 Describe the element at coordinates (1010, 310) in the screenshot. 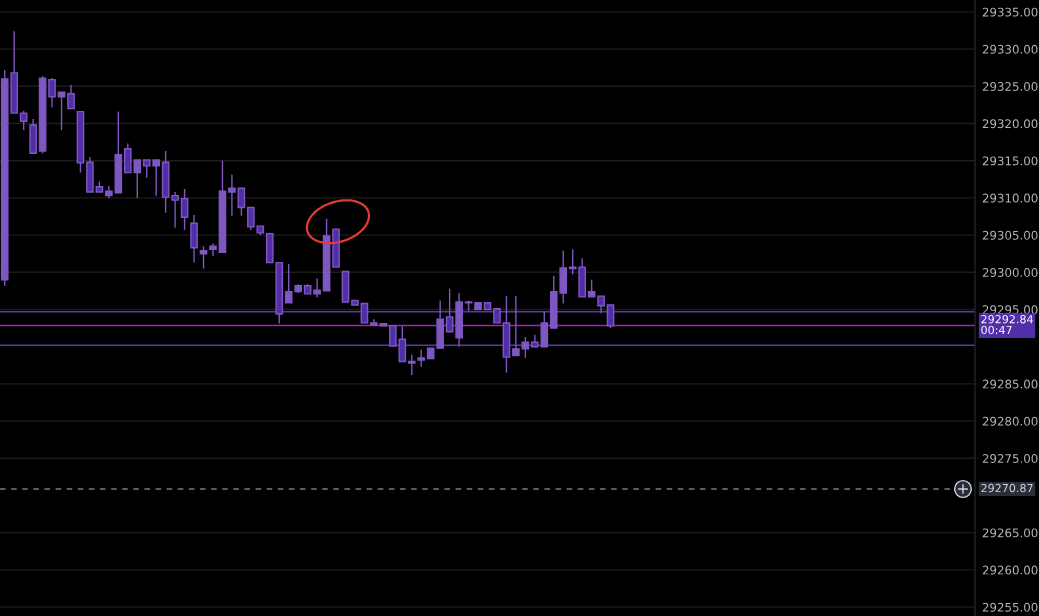

I see `y-tick-label: 29295.00` at that location.